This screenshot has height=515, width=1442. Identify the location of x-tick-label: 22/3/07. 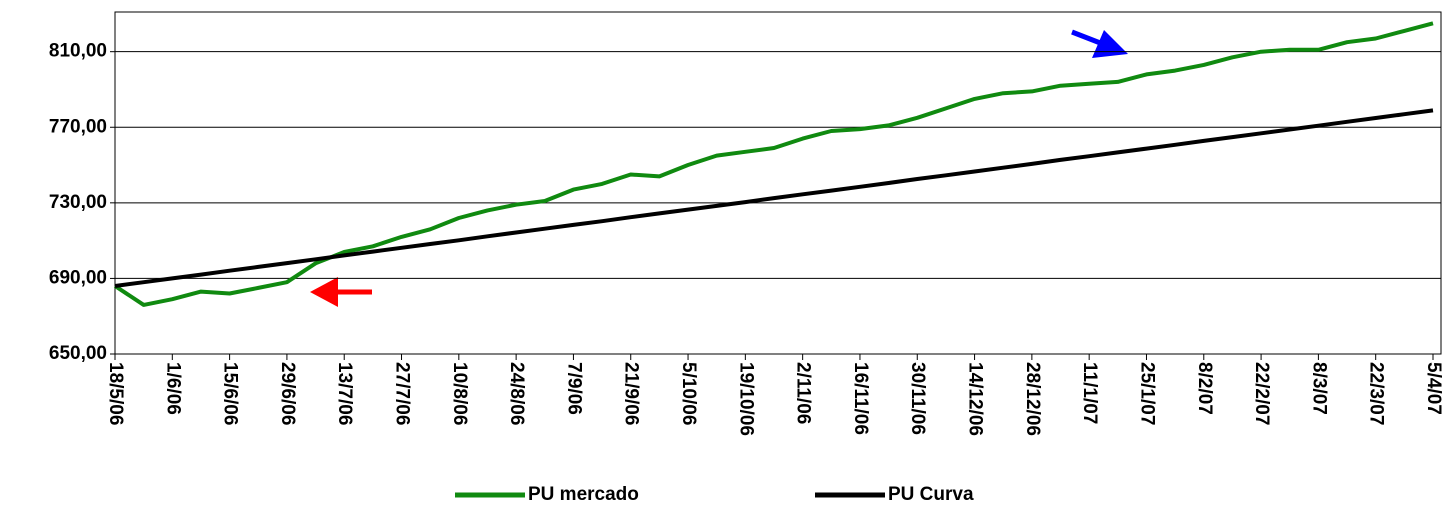
(1376, 393).